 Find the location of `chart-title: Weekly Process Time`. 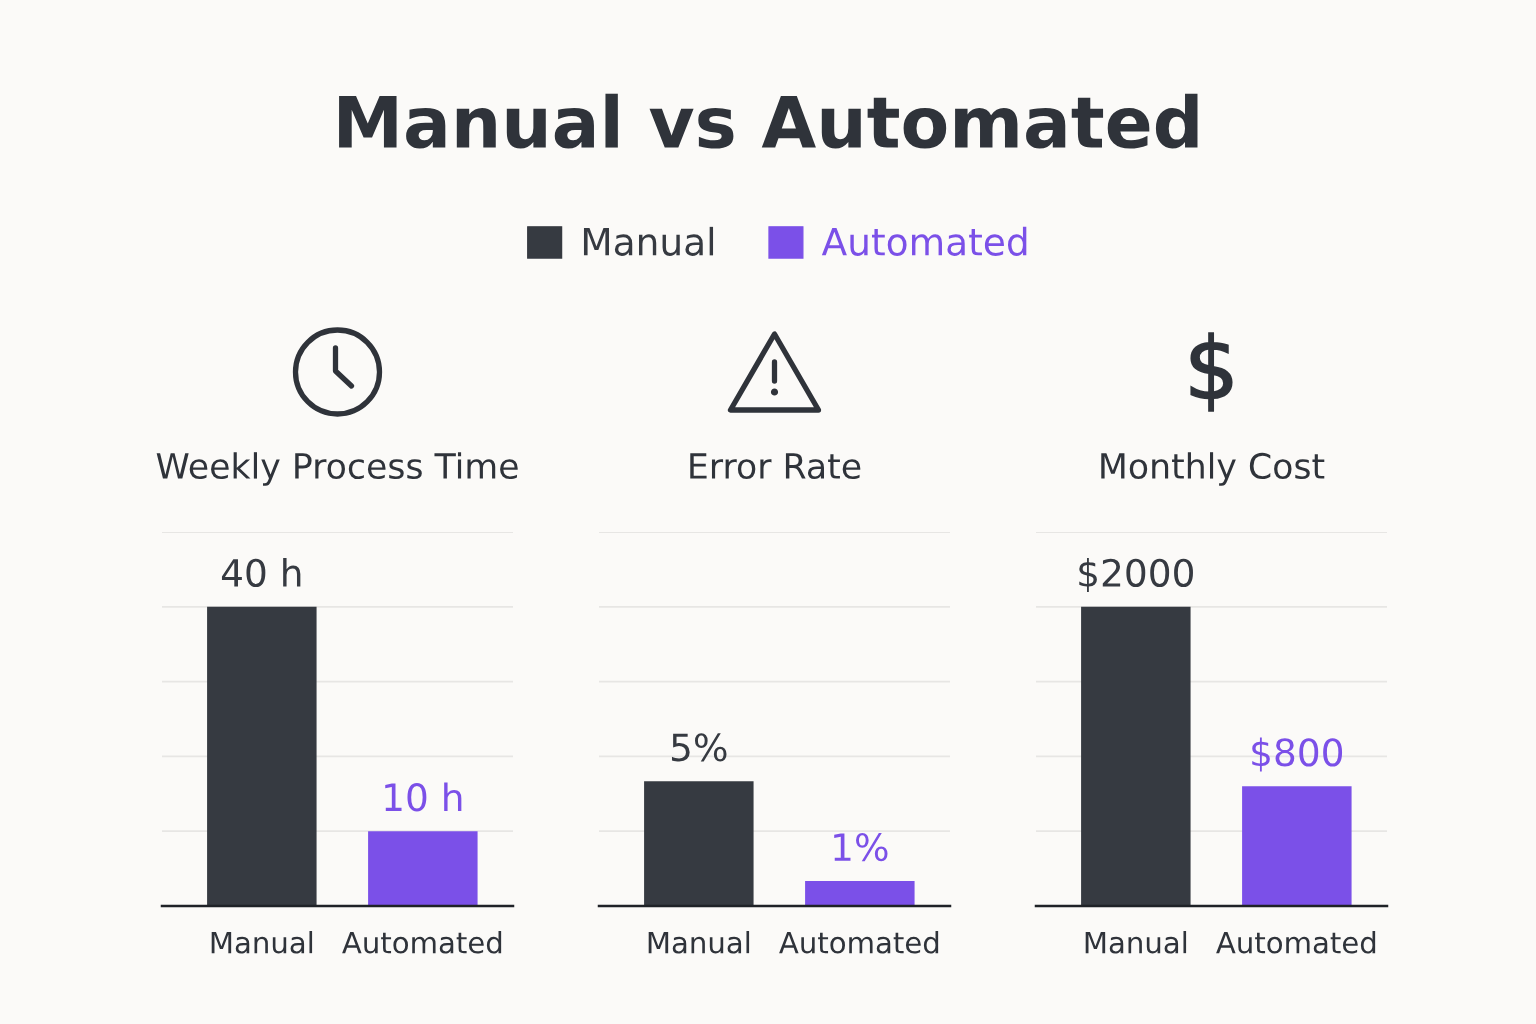

chart-title: Weekly Process Time is located at coordinates (337, 469).